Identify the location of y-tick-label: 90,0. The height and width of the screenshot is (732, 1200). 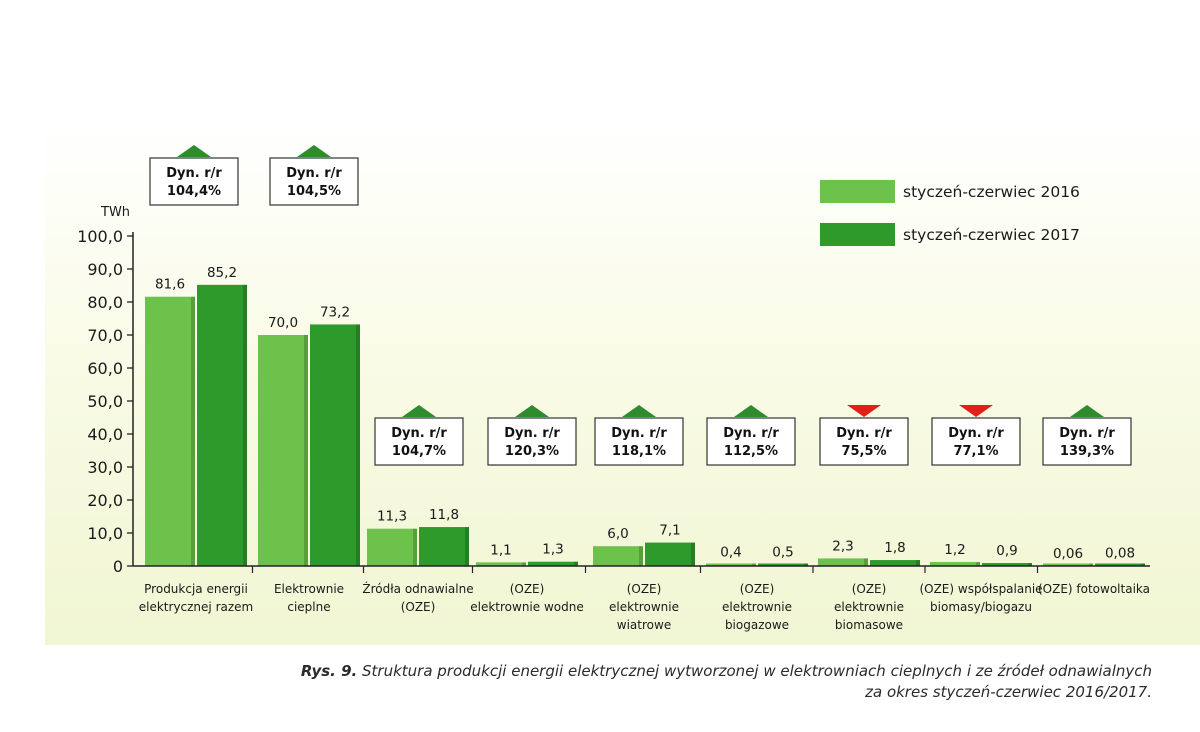
(105, 269).